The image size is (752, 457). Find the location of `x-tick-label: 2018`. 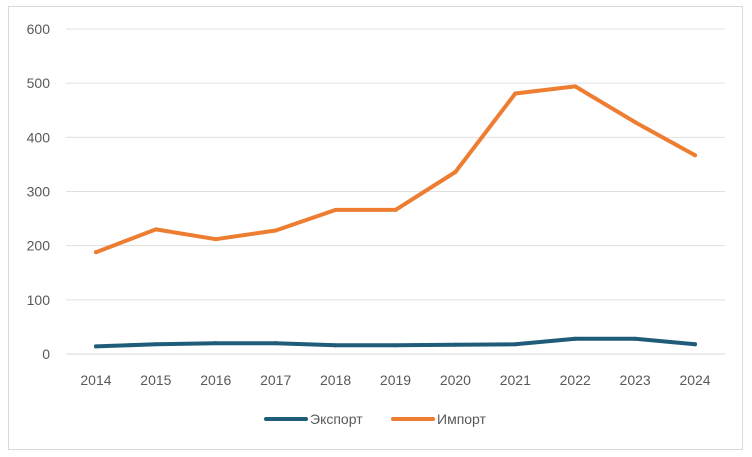

x-tick-label: 2018 is located at coordinates (335, 380).